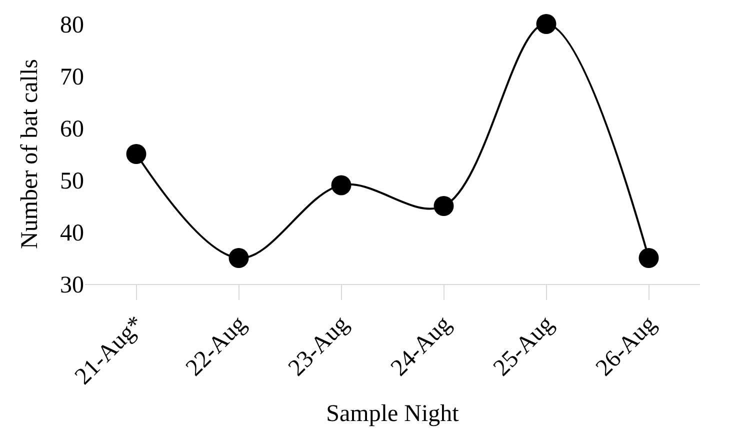 The image size is (730, 434). I want to click on y-axis-title: Number of bat calls, so click(30, 154).